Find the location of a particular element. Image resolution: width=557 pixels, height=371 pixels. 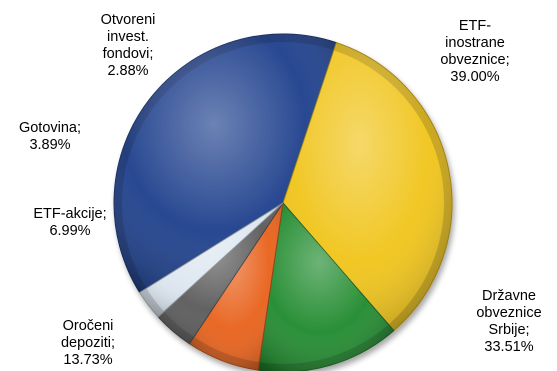

pie-label-line: ETF-akcije; is located at coordinates (69, 214).